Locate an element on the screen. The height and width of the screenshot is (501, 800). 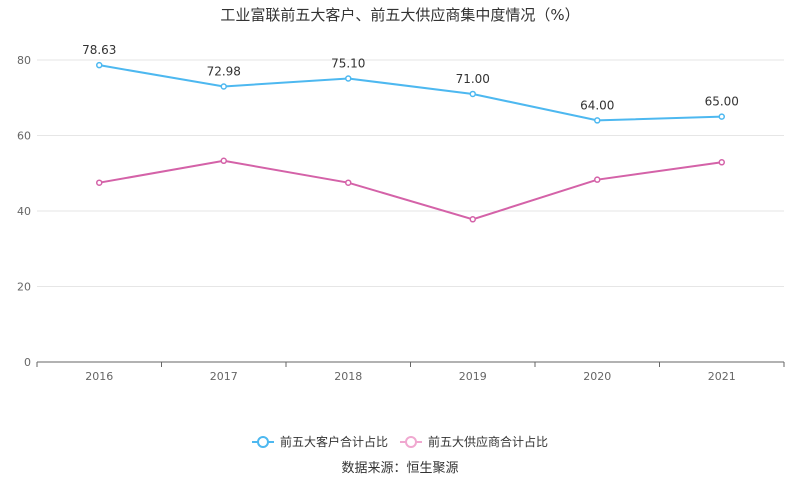
x-tick-label: 2019 is located at coordinates (473, 376).